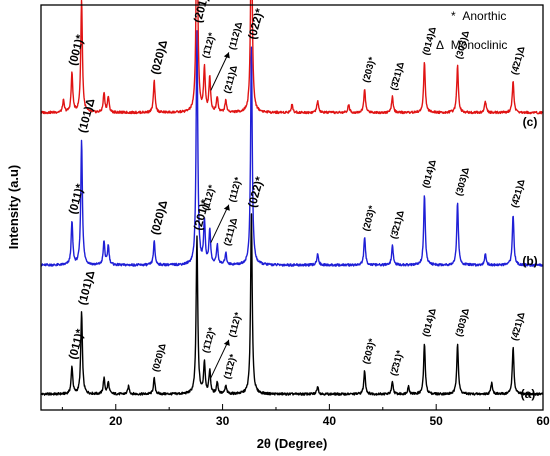  Describe the element at coordinates (223, 421) in the screenshot. I see `x-tick-label: 30` at that location.